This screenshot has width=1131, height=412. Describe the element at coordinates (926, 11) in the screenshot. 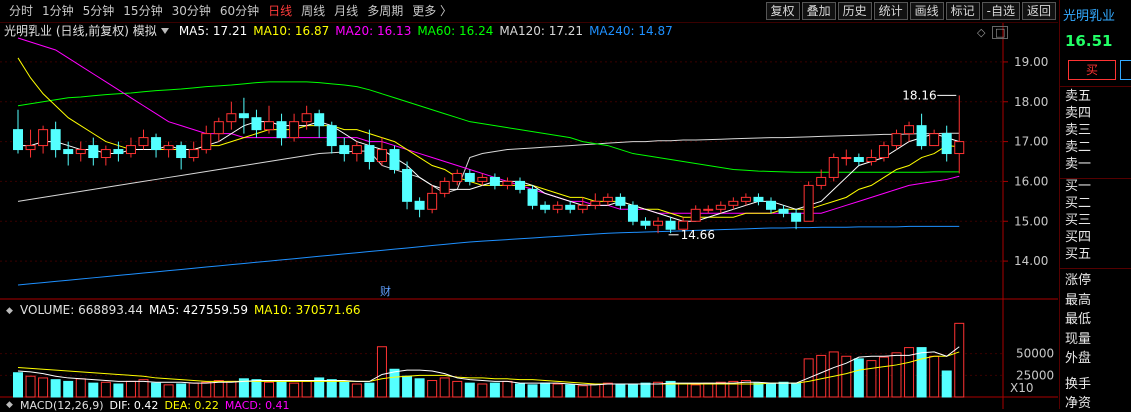

I see `draw-line-button: 画线` at that location.